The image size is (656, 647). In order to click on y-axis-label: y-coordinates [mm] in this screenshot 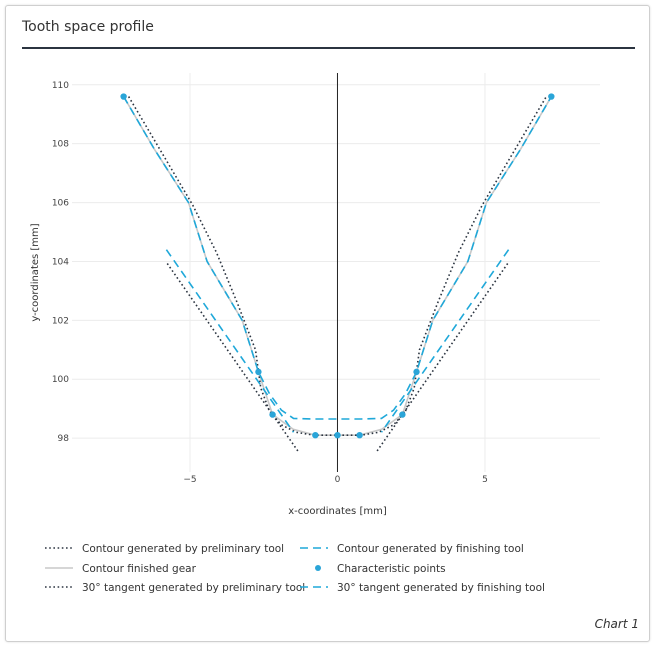, I will do `click(35, 272)`.